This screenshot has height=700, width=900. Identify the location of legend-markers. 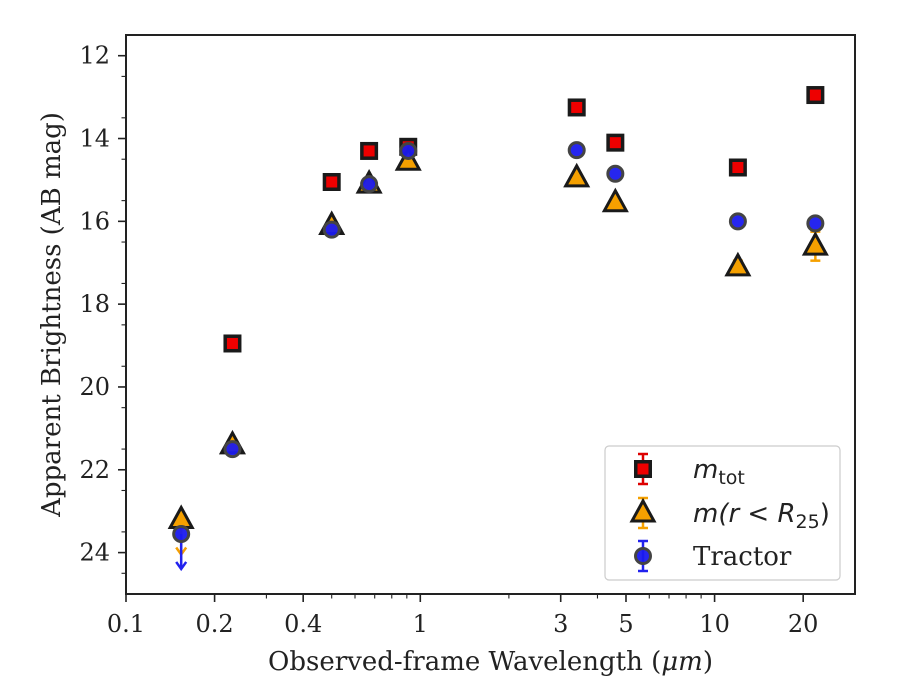
(643, 512).